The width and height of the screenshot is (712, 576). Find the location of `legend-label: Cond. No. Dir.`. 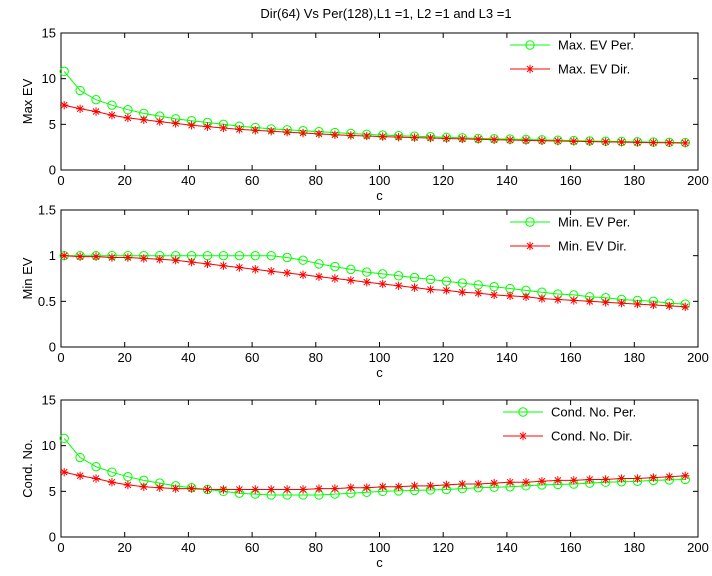

legend-label: Cond. No. Dir. is located at coordinates (592, 436).